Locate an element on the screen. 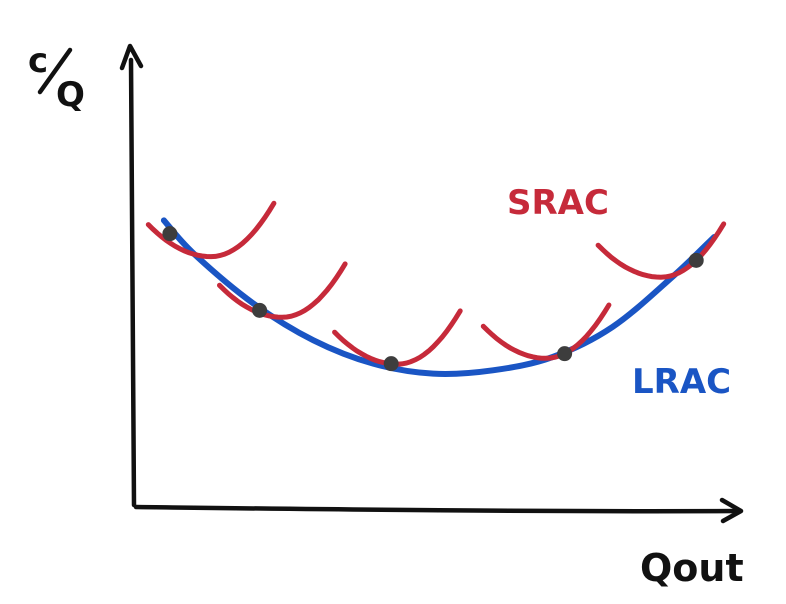 The image size is (786, 604). y-axis-label-numerator: c is located at coordinates (38, 61).